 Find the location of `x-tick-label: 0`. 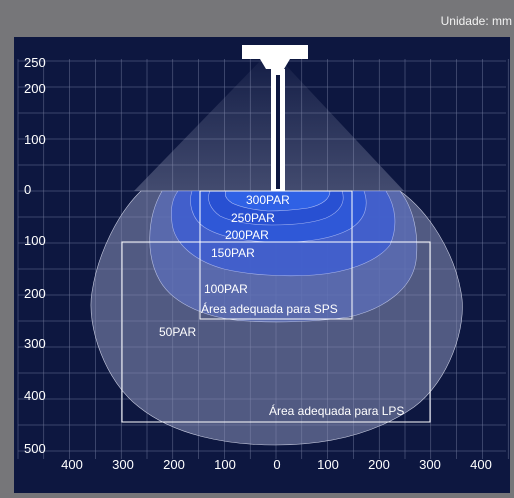

x-tick-label: 0 is located at coordinates (276, 464).